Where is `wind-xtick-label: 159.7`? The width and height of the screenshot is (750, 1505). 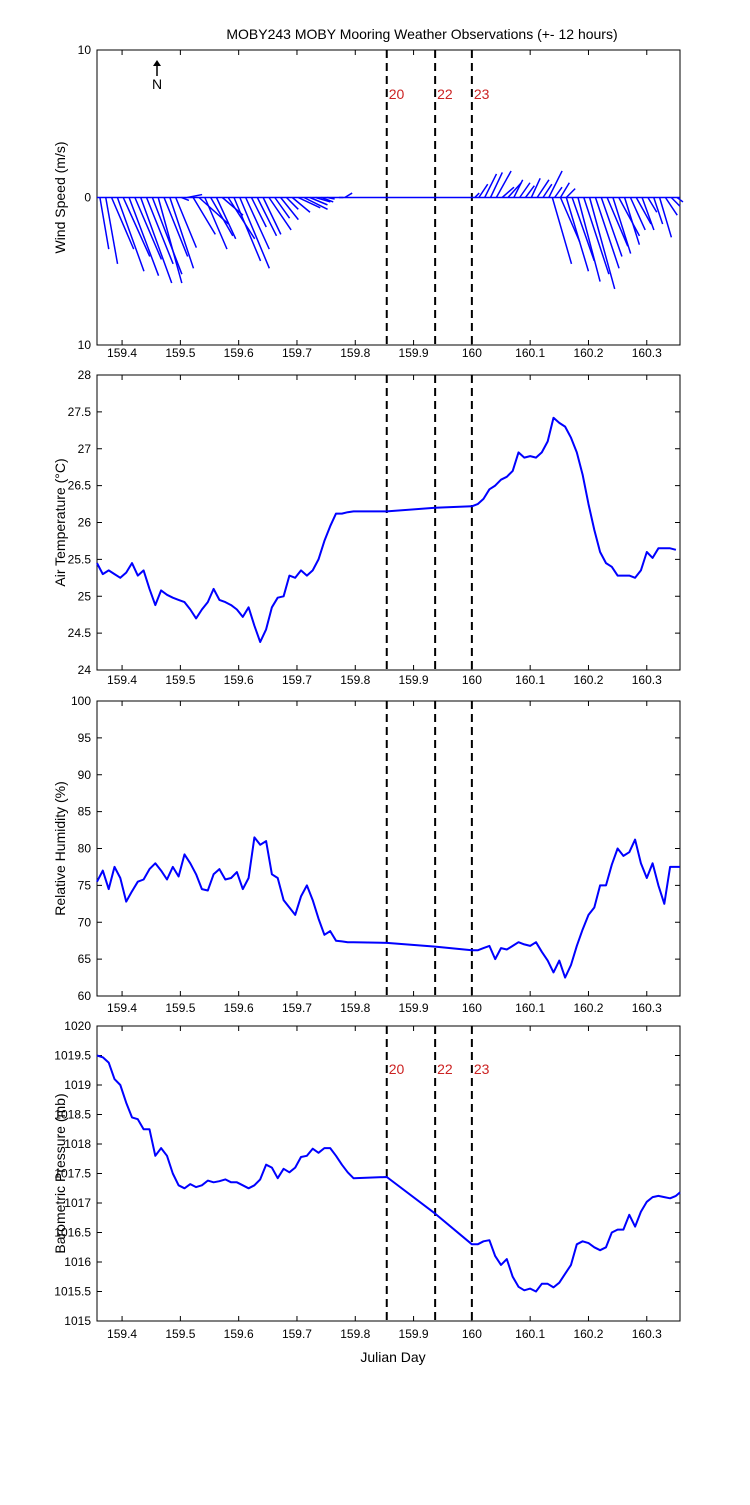
wind-xtick-label: 159.7 is located at coordinates (297, 353).